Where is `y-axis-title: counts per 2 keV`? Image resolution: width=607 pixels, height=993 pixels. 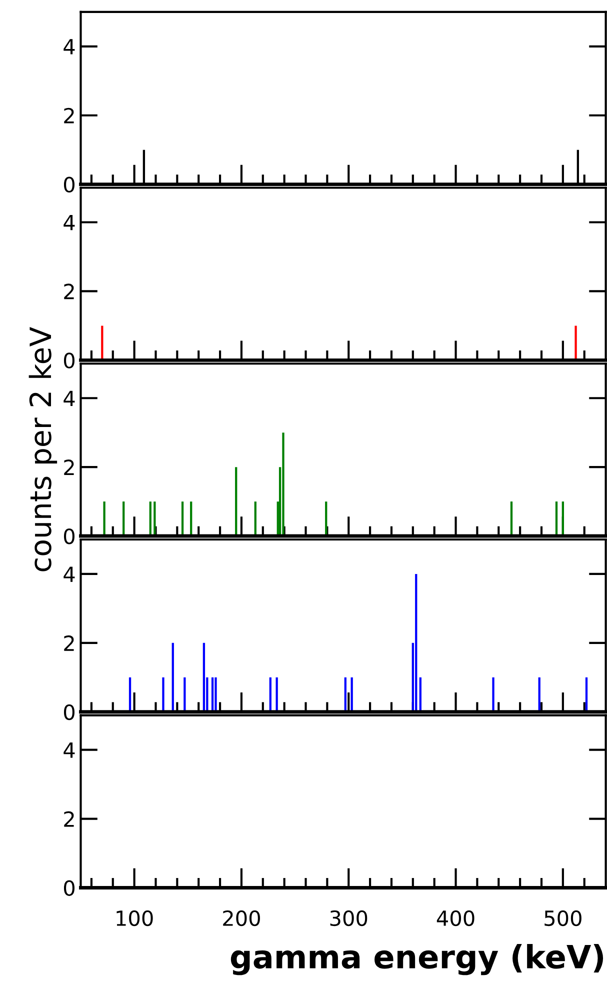 y-axis-title: counts per 2 keV is located at coordinates (43, 449).